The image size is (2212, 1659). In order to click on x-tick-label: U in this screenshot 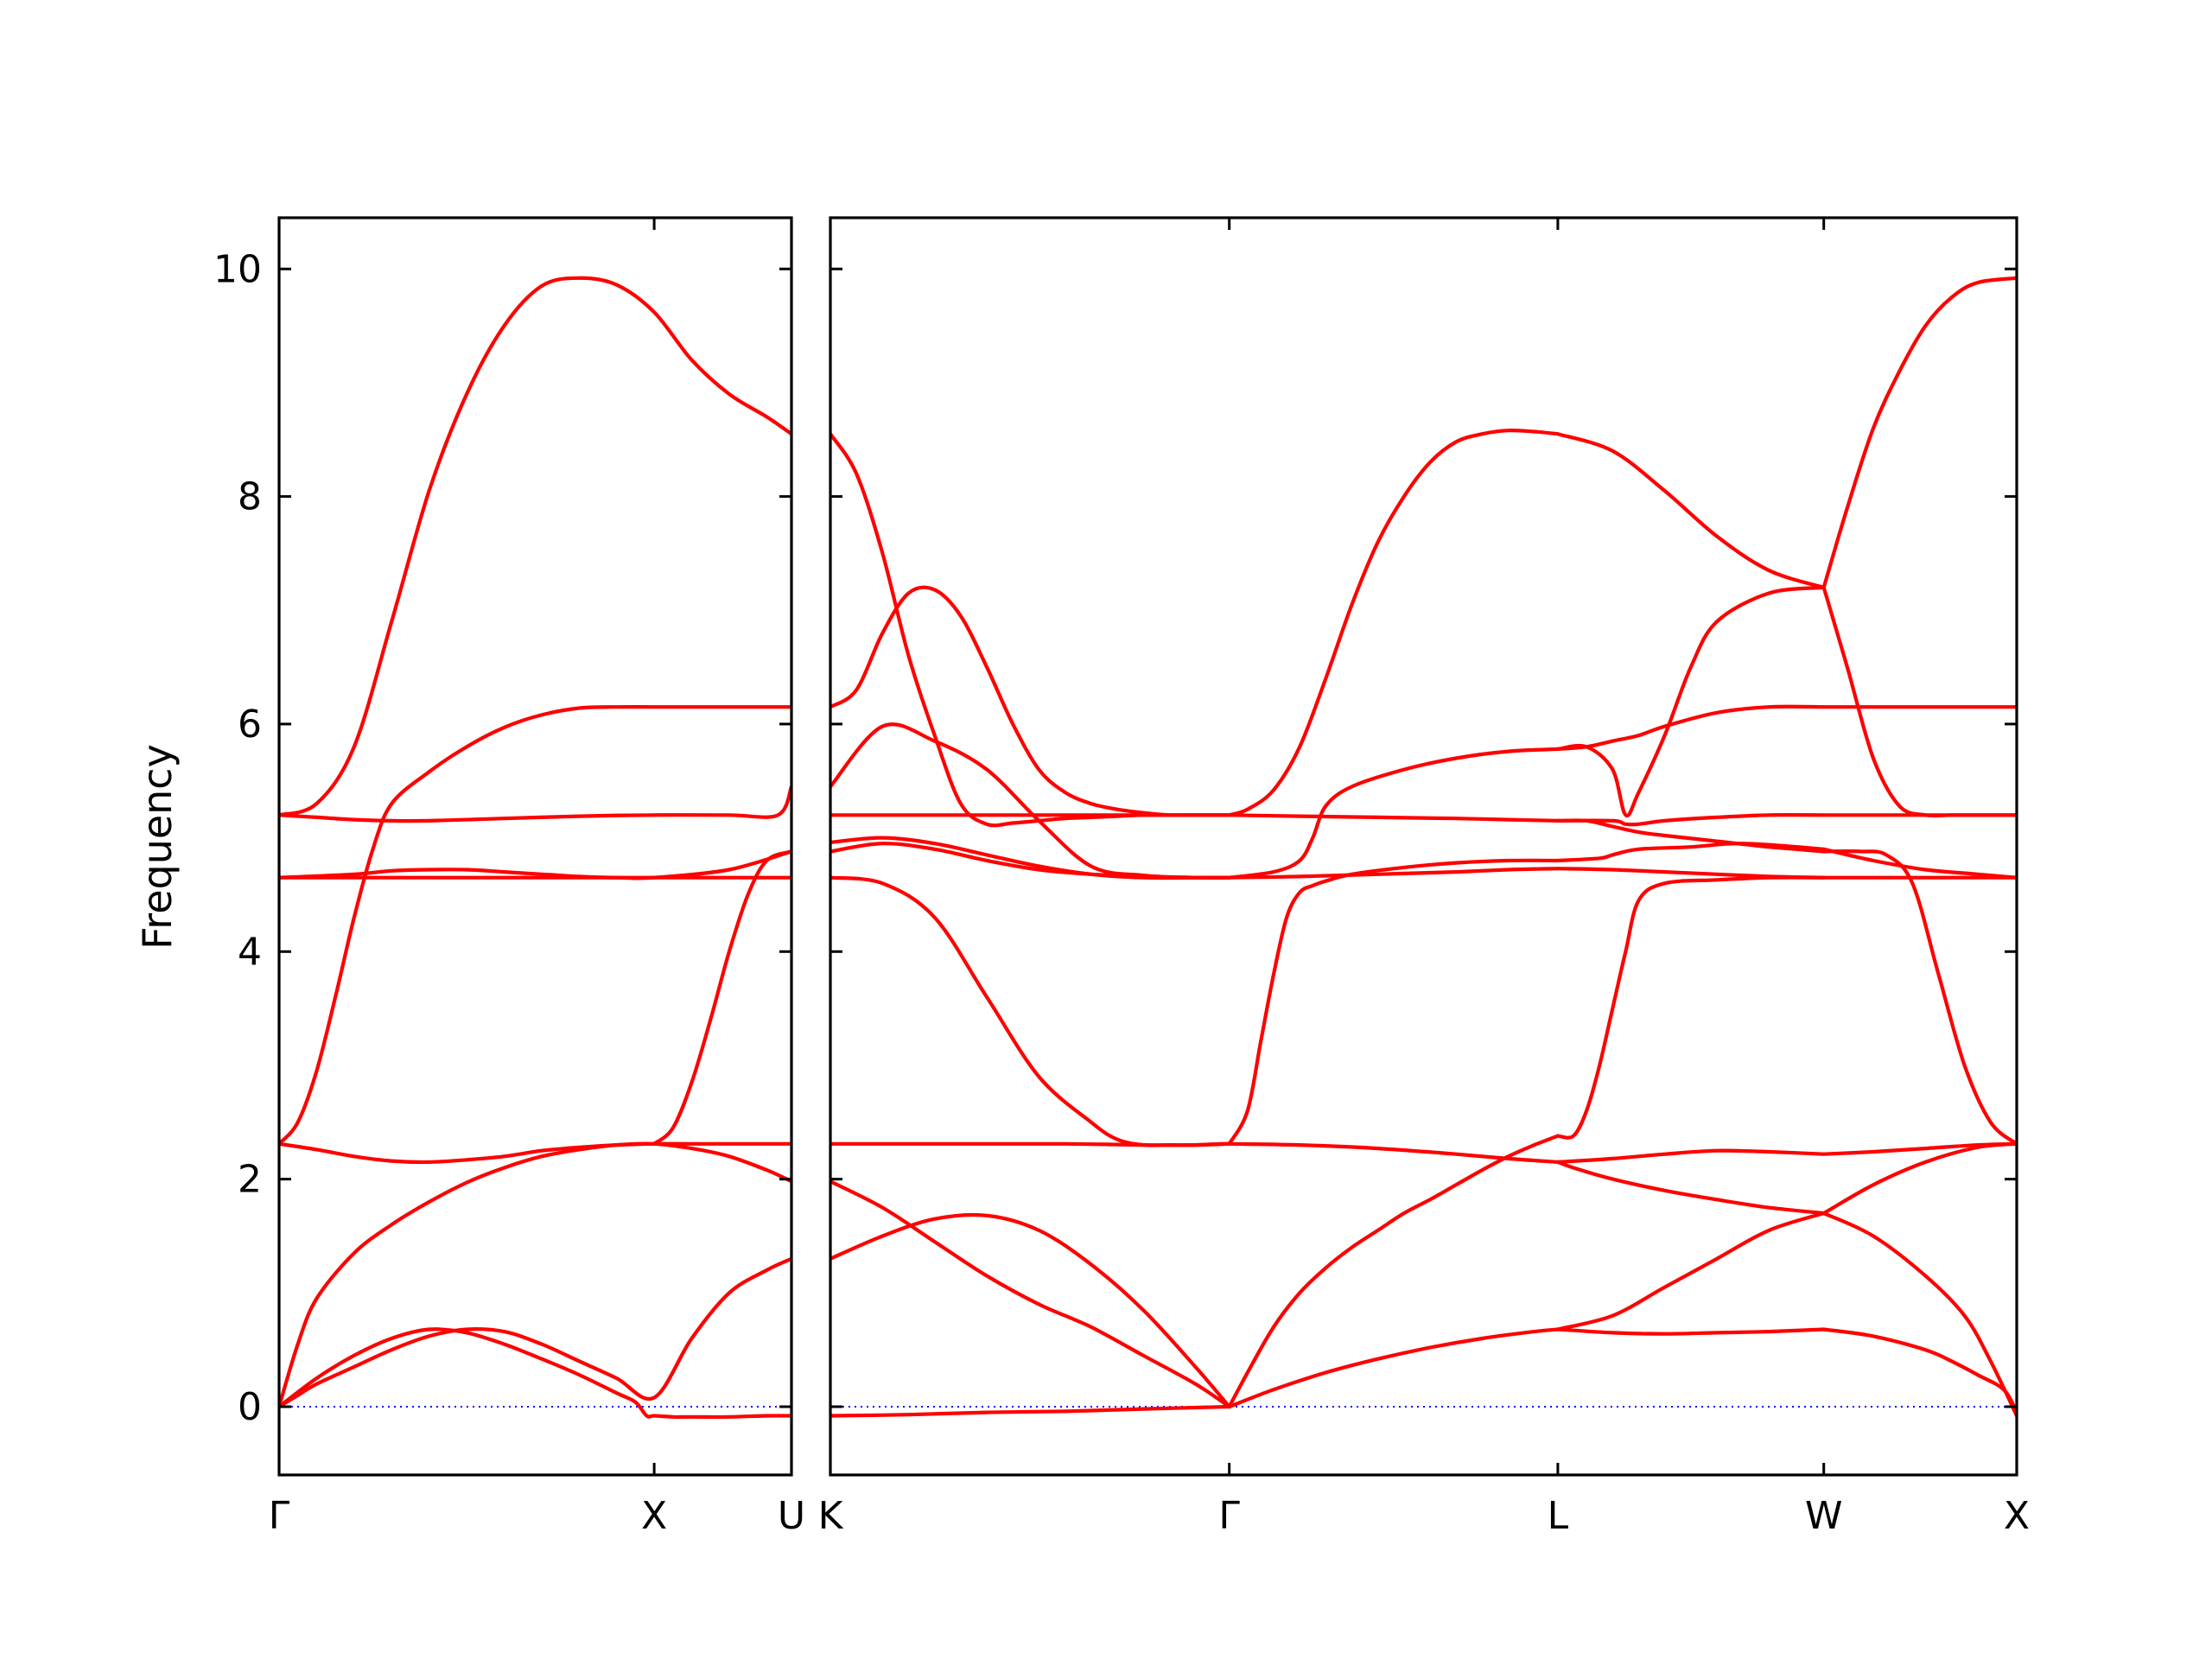, I will do `click(791, 1516)`.